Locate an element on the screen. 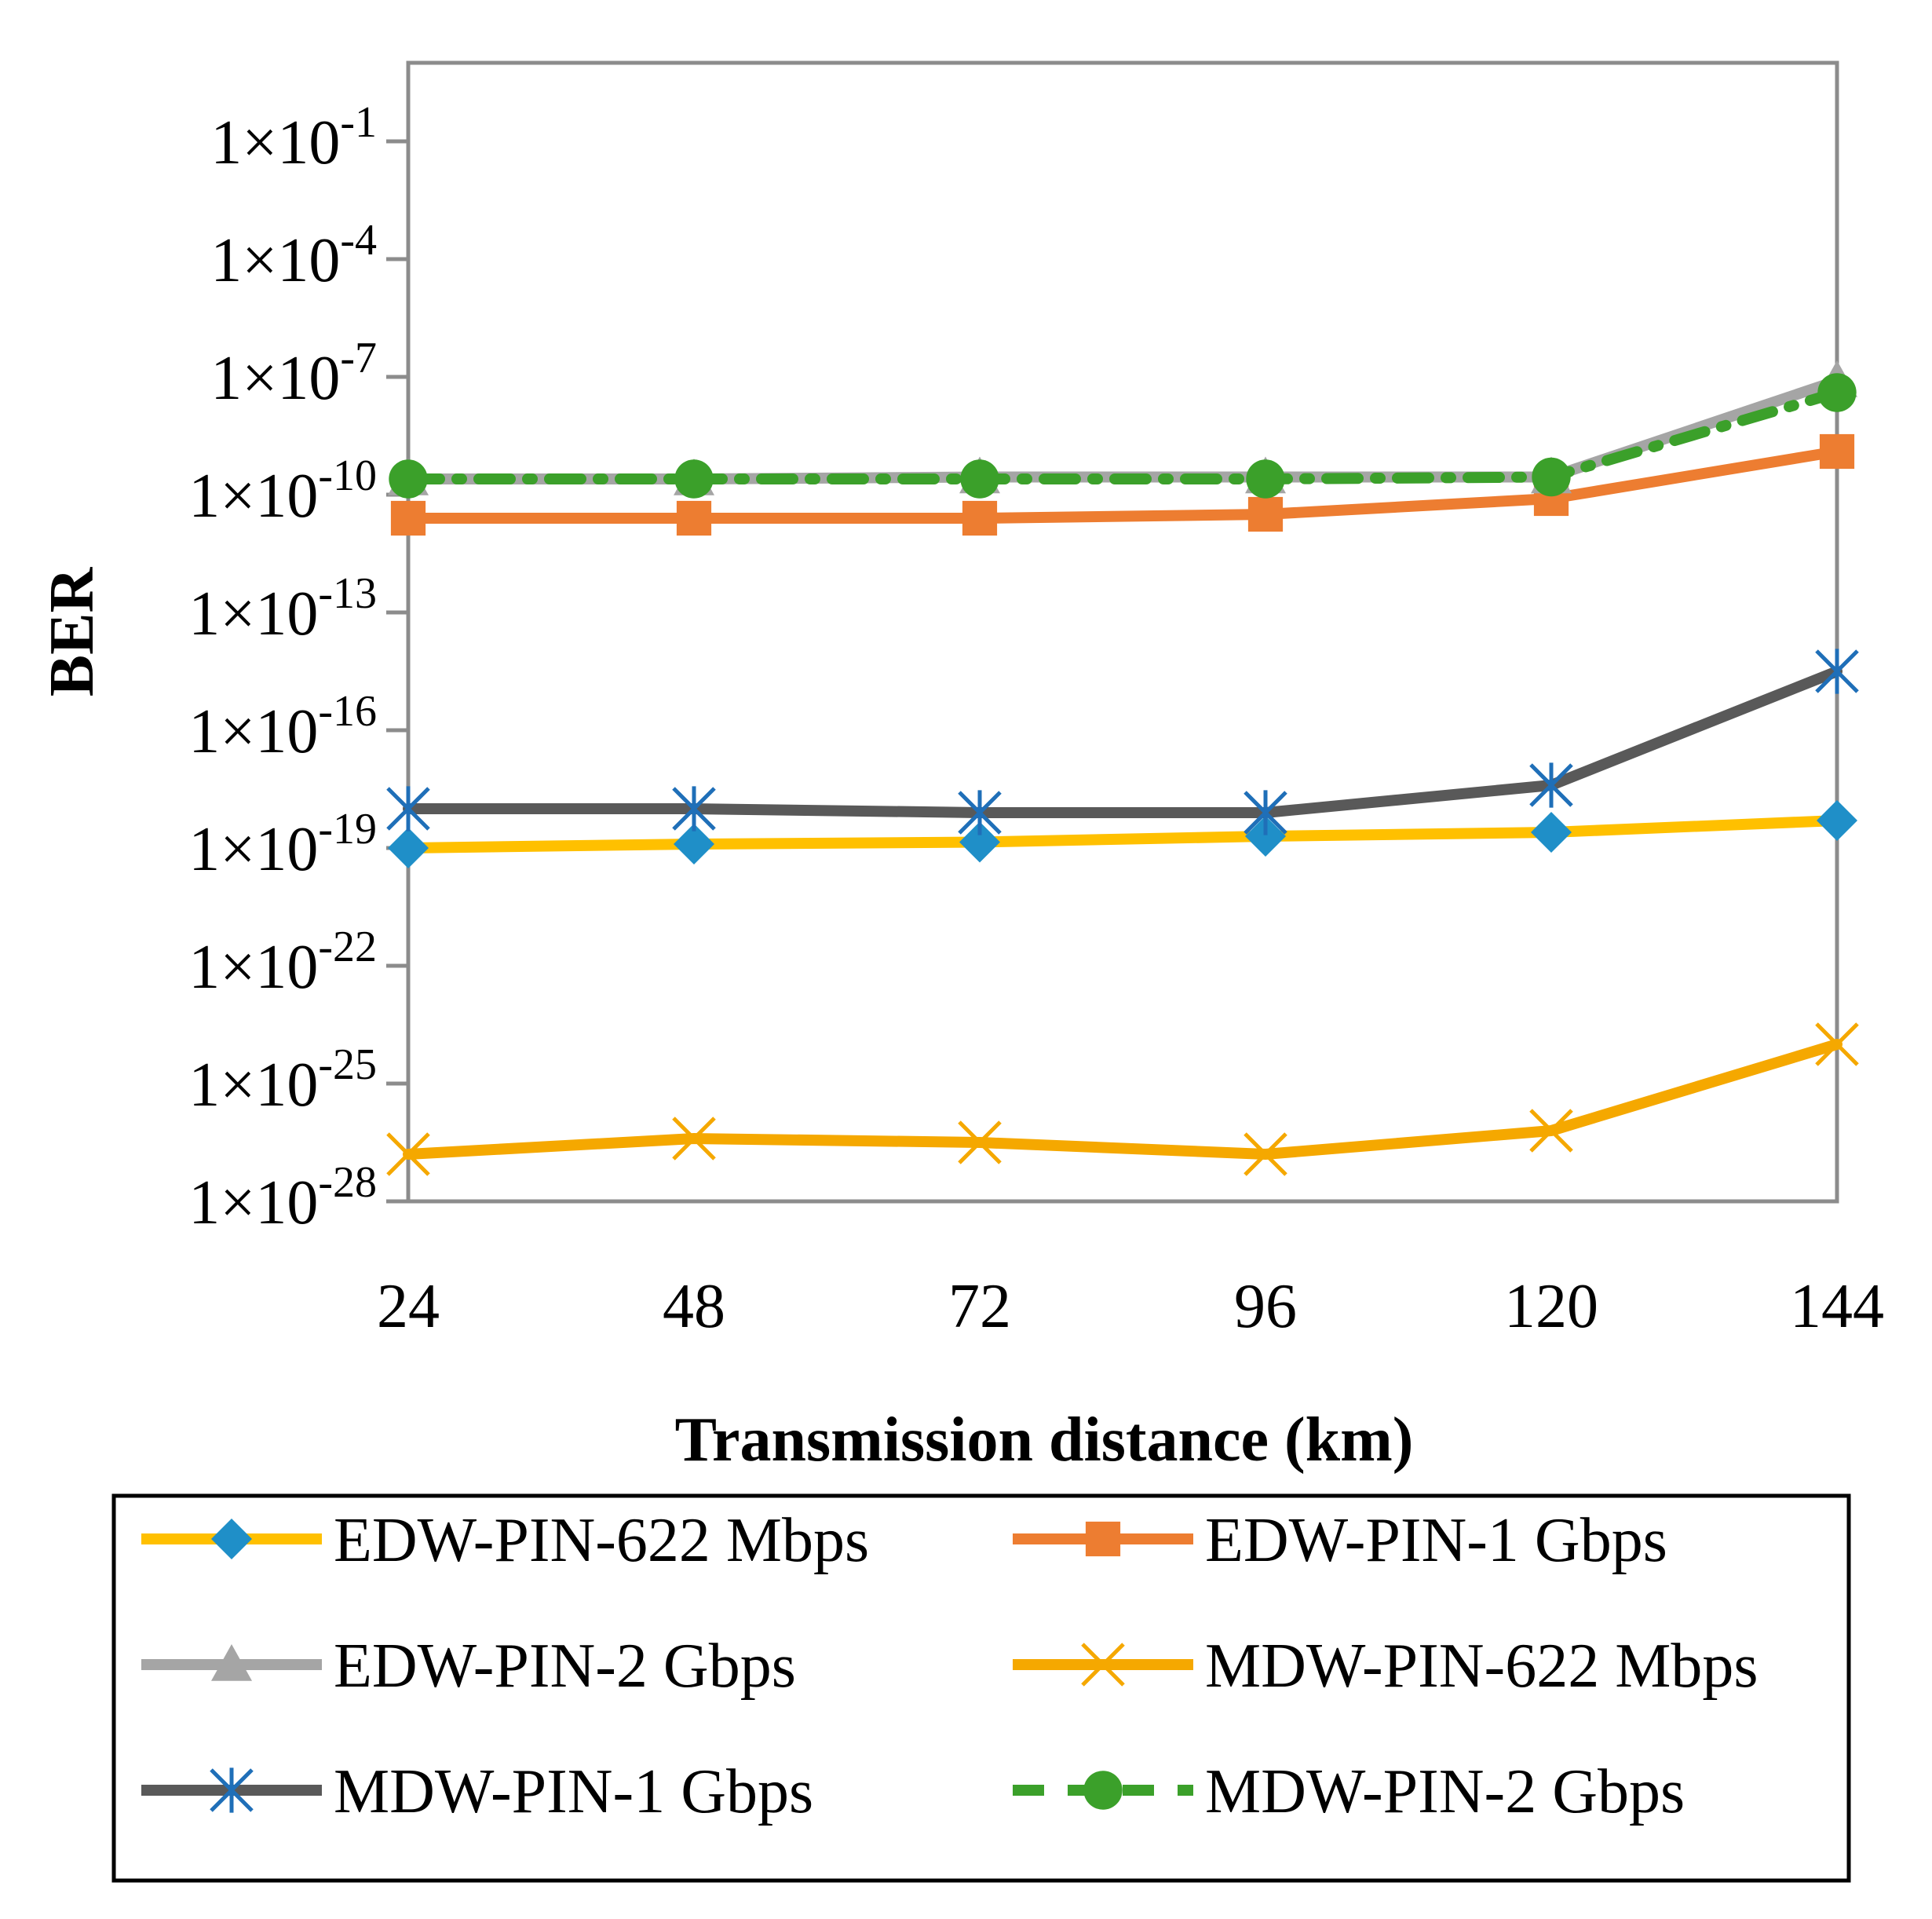 The image size is (1932, 1919). series-mdw-pin-2-gbps is located at coordinates (1123, 436).